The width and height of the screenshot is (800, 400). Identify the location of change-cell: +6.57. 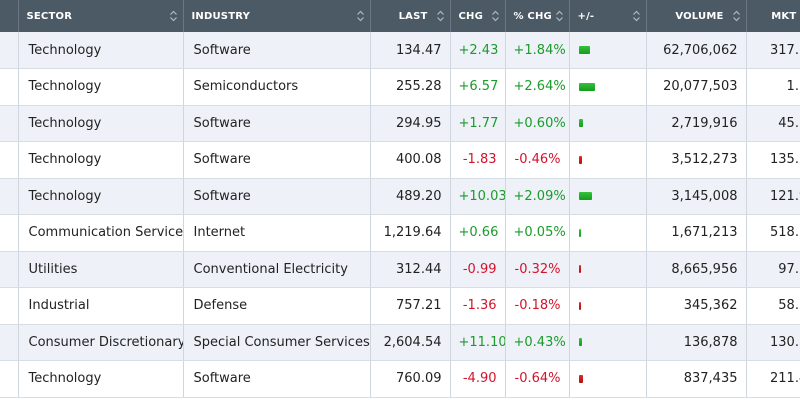
(478, 87).